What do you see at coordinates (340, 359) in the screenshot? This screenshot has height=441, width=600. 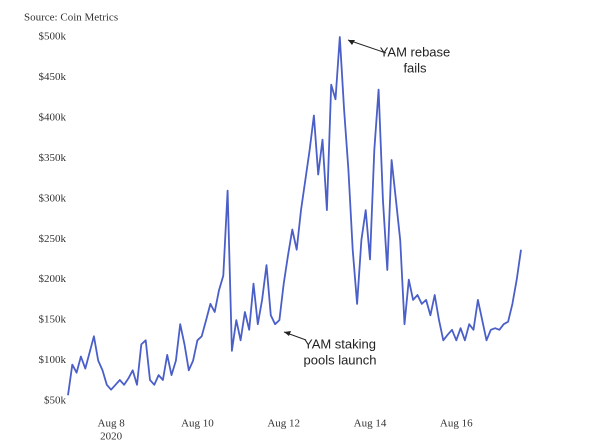 I see `annotation: pools launch` at bounding box center [340, 359].